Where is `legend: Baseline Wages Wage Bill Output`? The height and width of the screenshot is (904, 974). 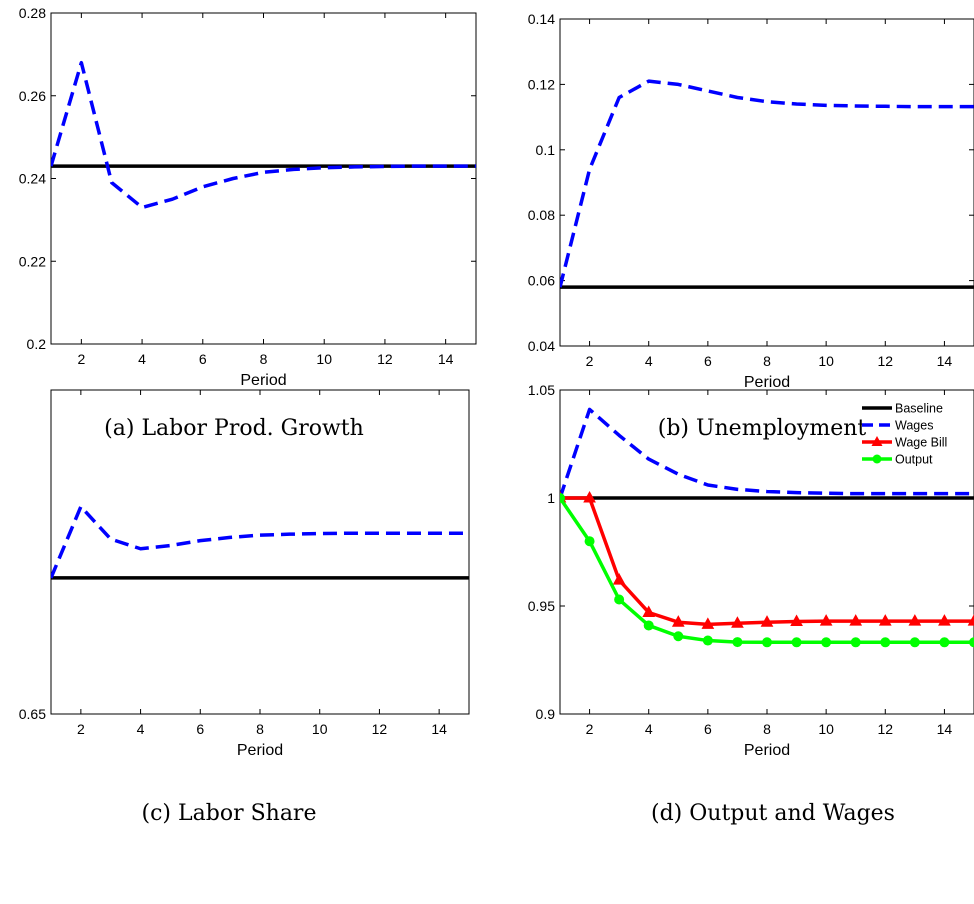 legend: Baseline Wages Wage Bill Output is located at coordinates (904, 434).